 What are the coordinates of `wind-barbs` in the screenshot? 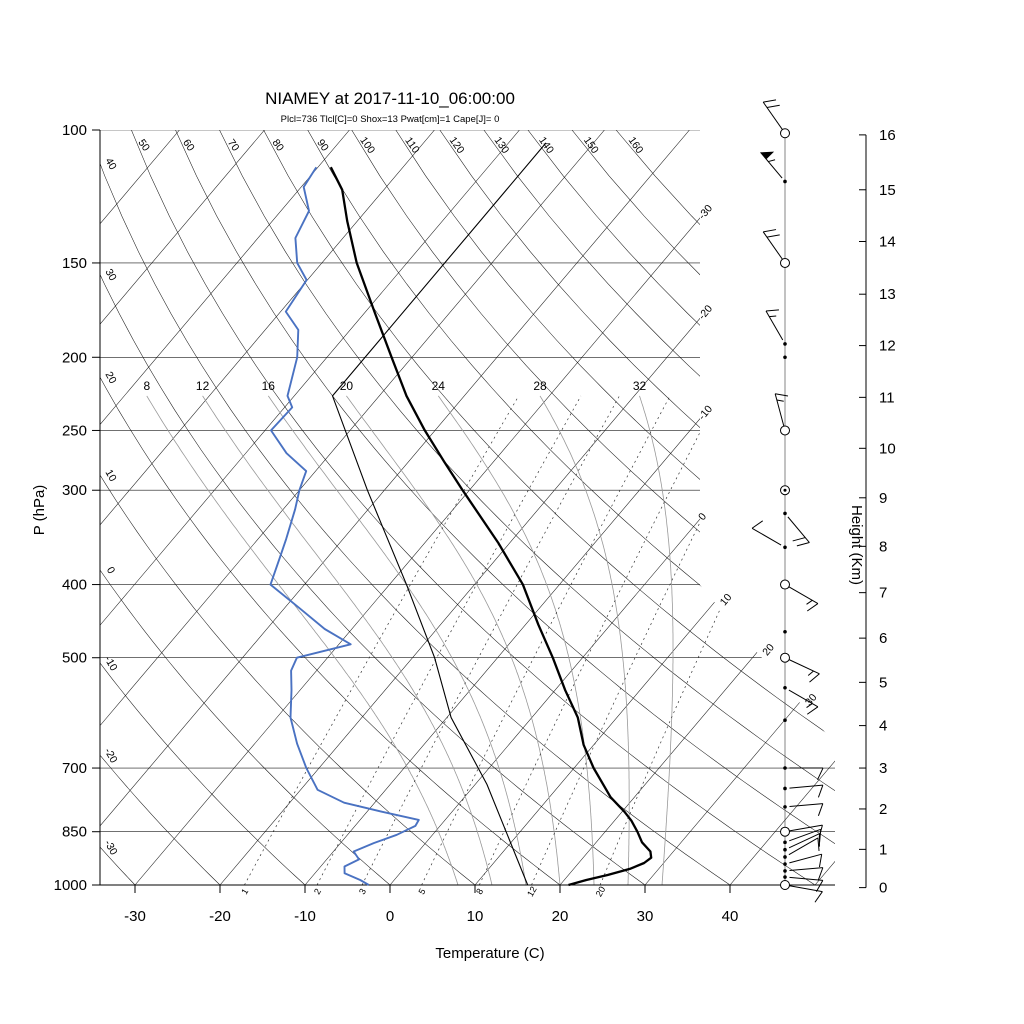 It's located at (787, 501).